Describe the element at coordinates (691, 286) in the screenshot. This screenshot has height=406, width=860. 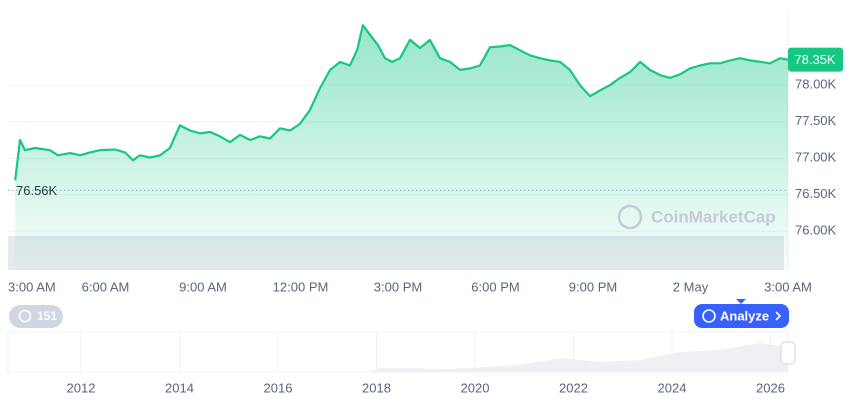
I see `x-tick-label: 2 May` at that location.